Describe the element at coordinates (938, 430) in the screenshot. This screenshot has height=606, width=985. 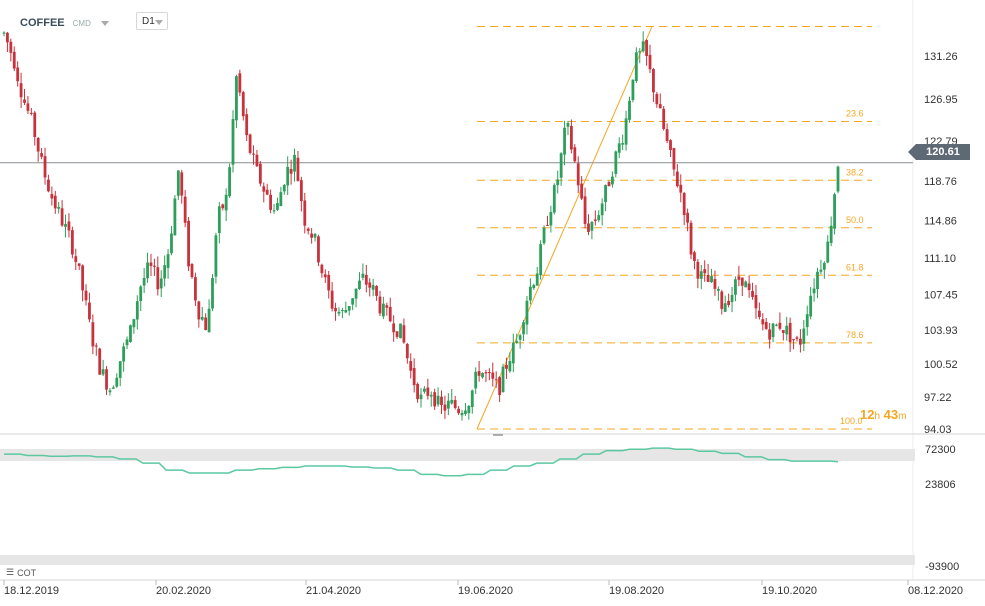
I see `y-tick-label: 94.03` at that location.